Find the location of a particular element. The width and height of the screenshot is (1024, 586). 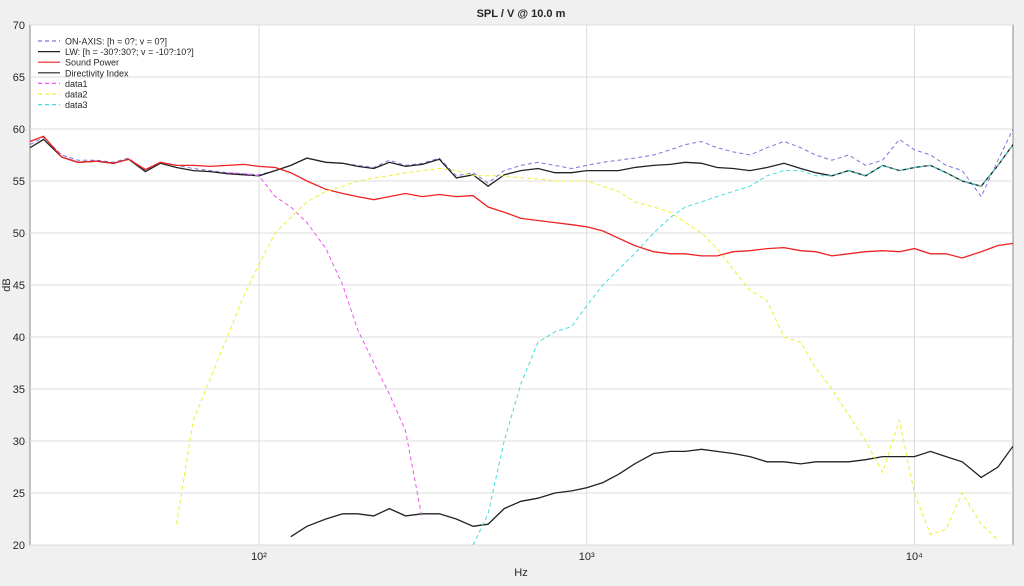

y-tick-label: 30 is located at coordinates (19, 442).